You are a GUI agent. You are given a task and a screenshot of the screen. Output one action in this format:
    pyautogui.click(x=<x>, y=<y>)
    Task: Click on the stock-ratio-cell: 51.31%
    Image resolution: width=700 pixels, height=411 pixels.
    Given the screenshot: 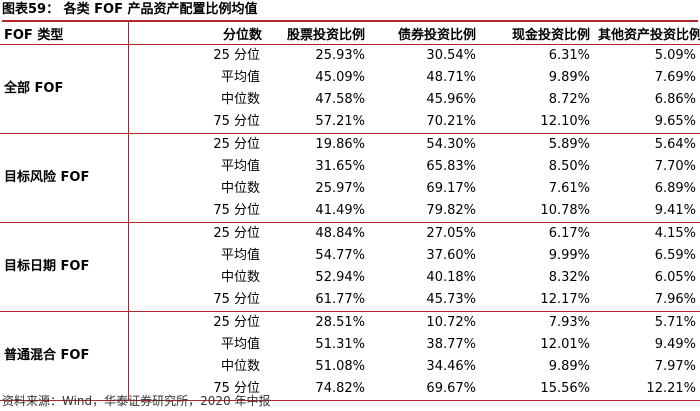 What is the action you would take?
    pyautogui.click(x=340, y=344)
    